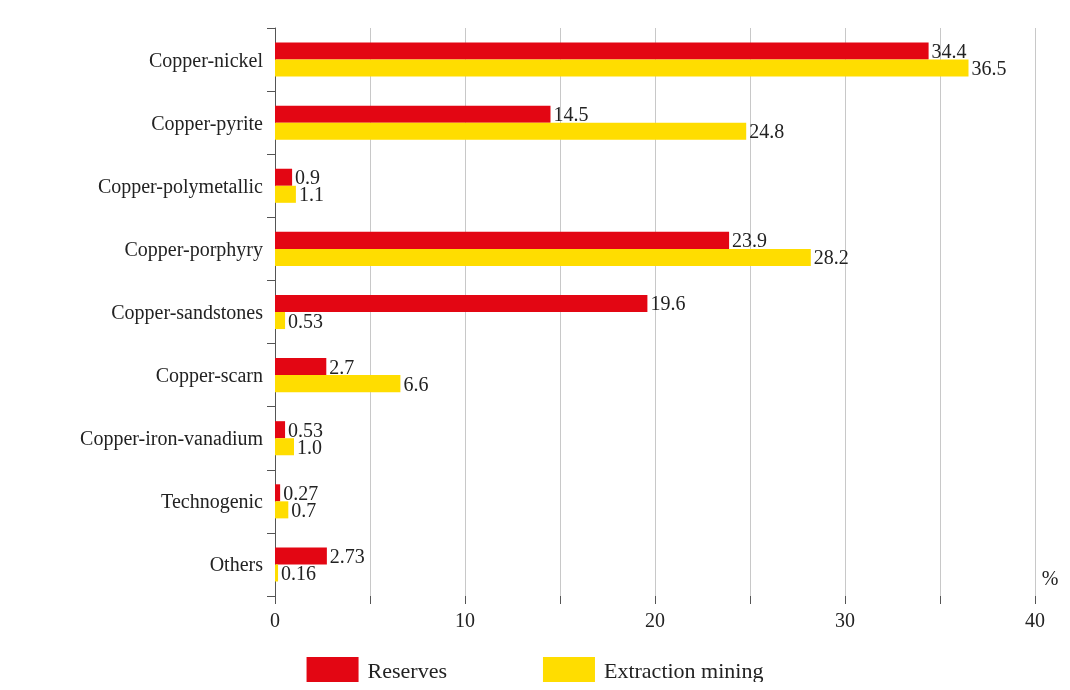 This screenshot has width=1070, height=690. What do you see at coordinates (209, 376) in the screenshot?
I see `y-tick-label: Copper-scarn` at bounding box center [209, 376].